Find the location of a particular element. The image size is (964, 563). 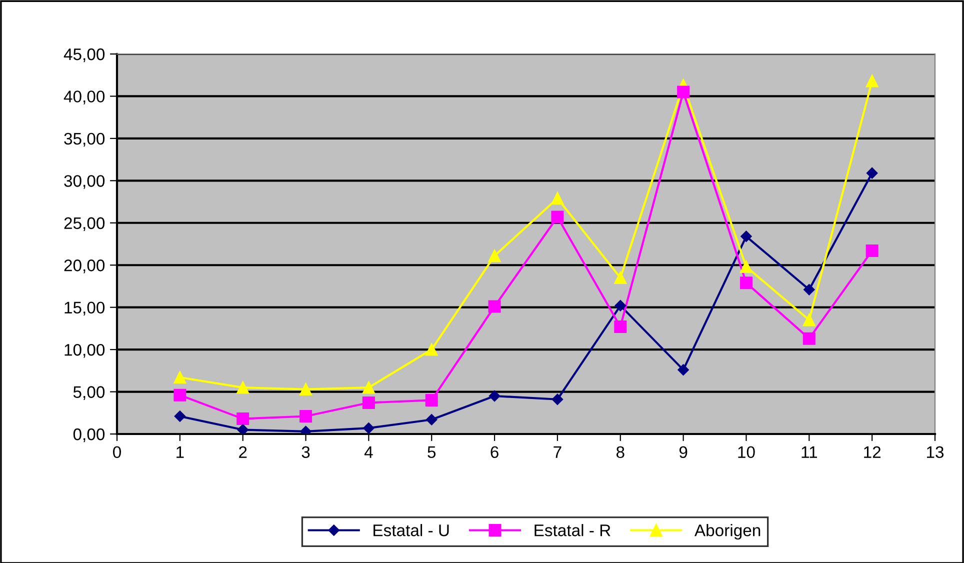

x-tick-label: 9 is located at coordinates (683, 452).